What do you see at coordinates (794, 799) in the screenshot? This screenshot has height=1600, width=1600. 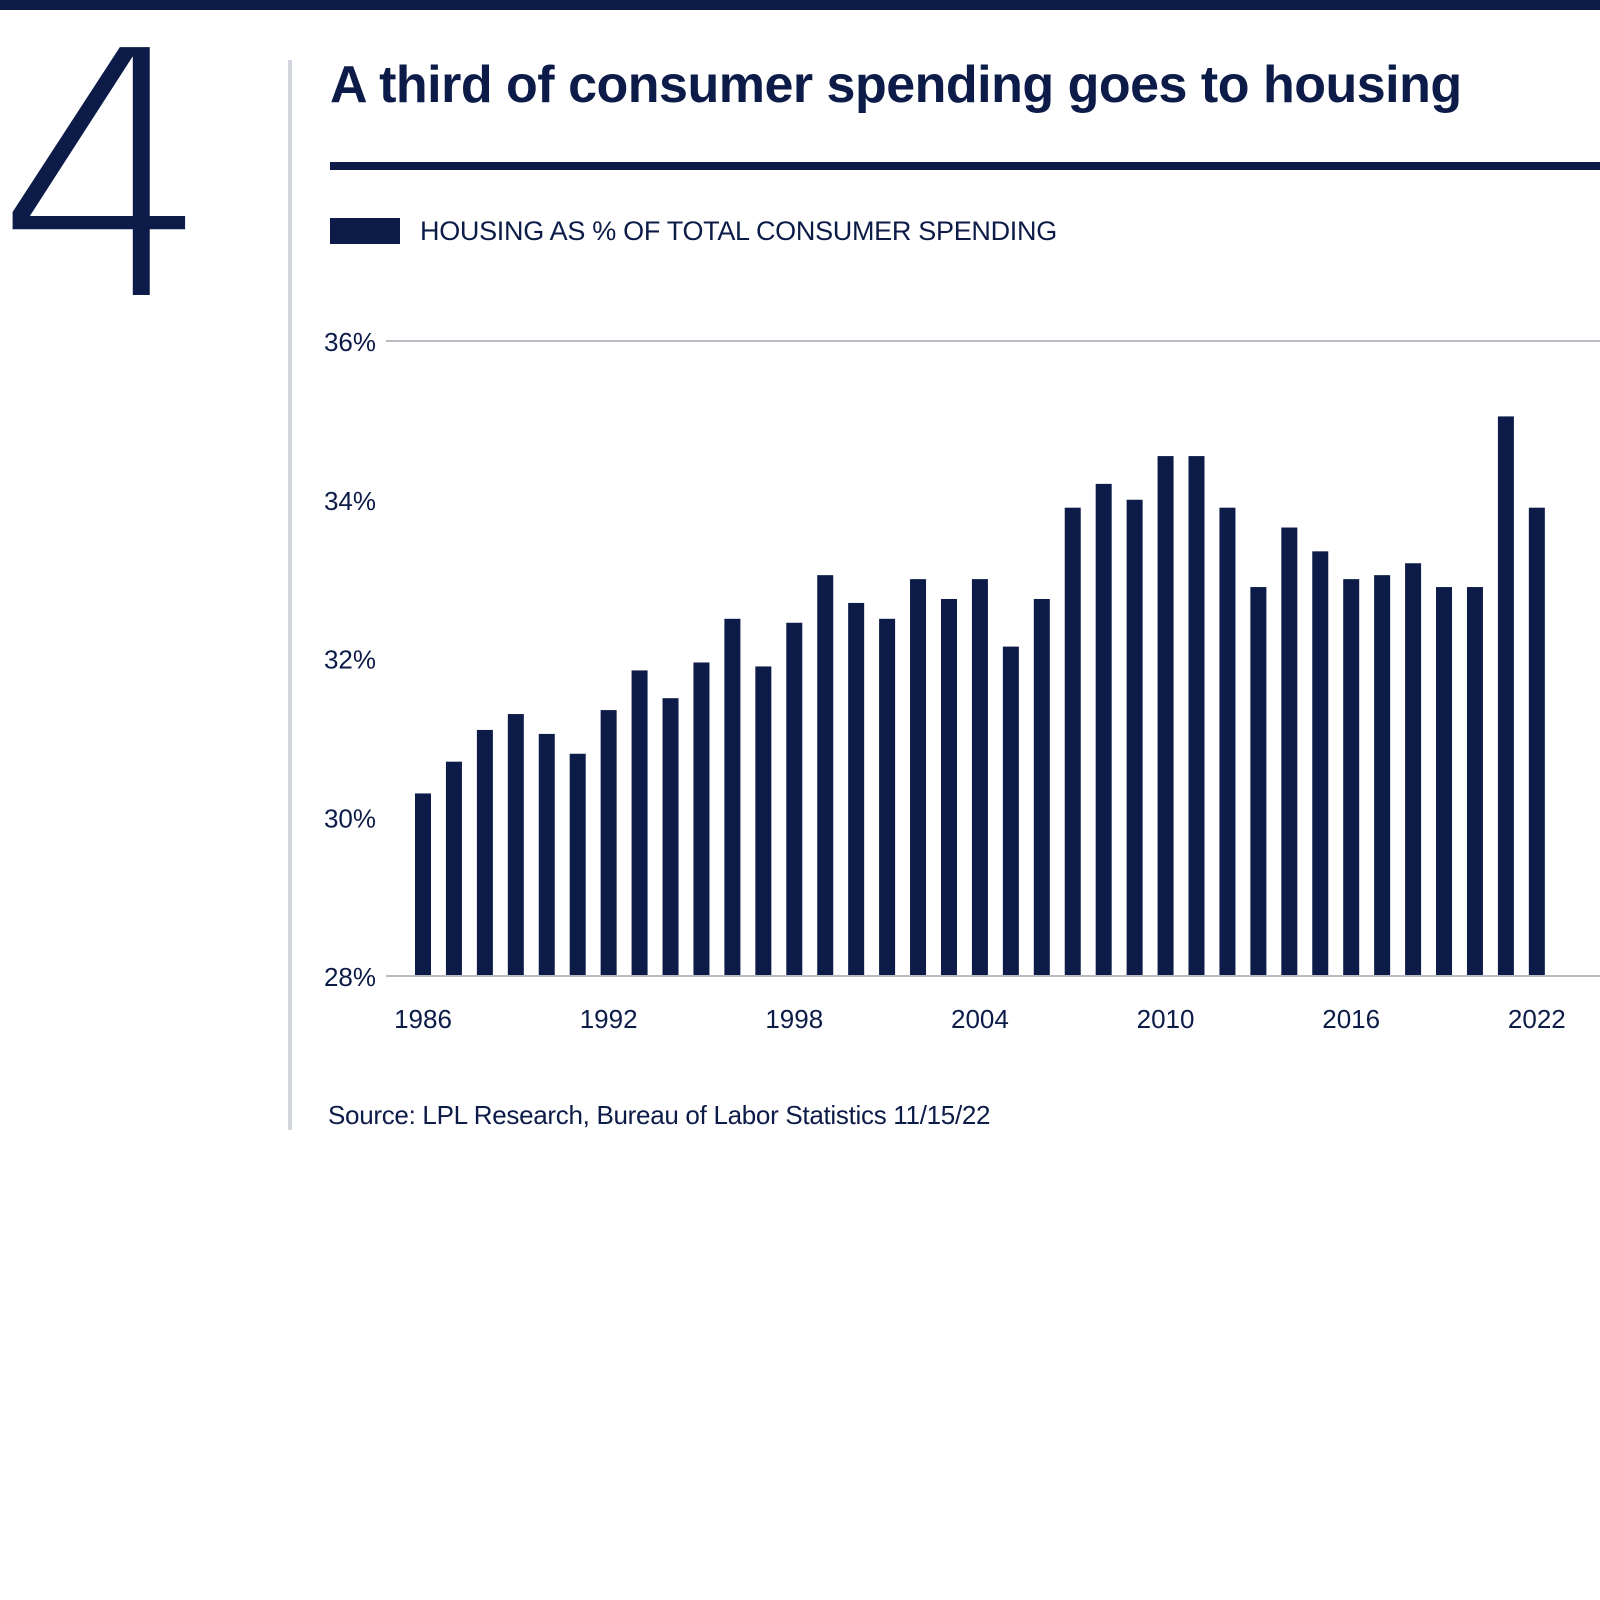 I see `bar-1998` at bounding box center [794, 799].